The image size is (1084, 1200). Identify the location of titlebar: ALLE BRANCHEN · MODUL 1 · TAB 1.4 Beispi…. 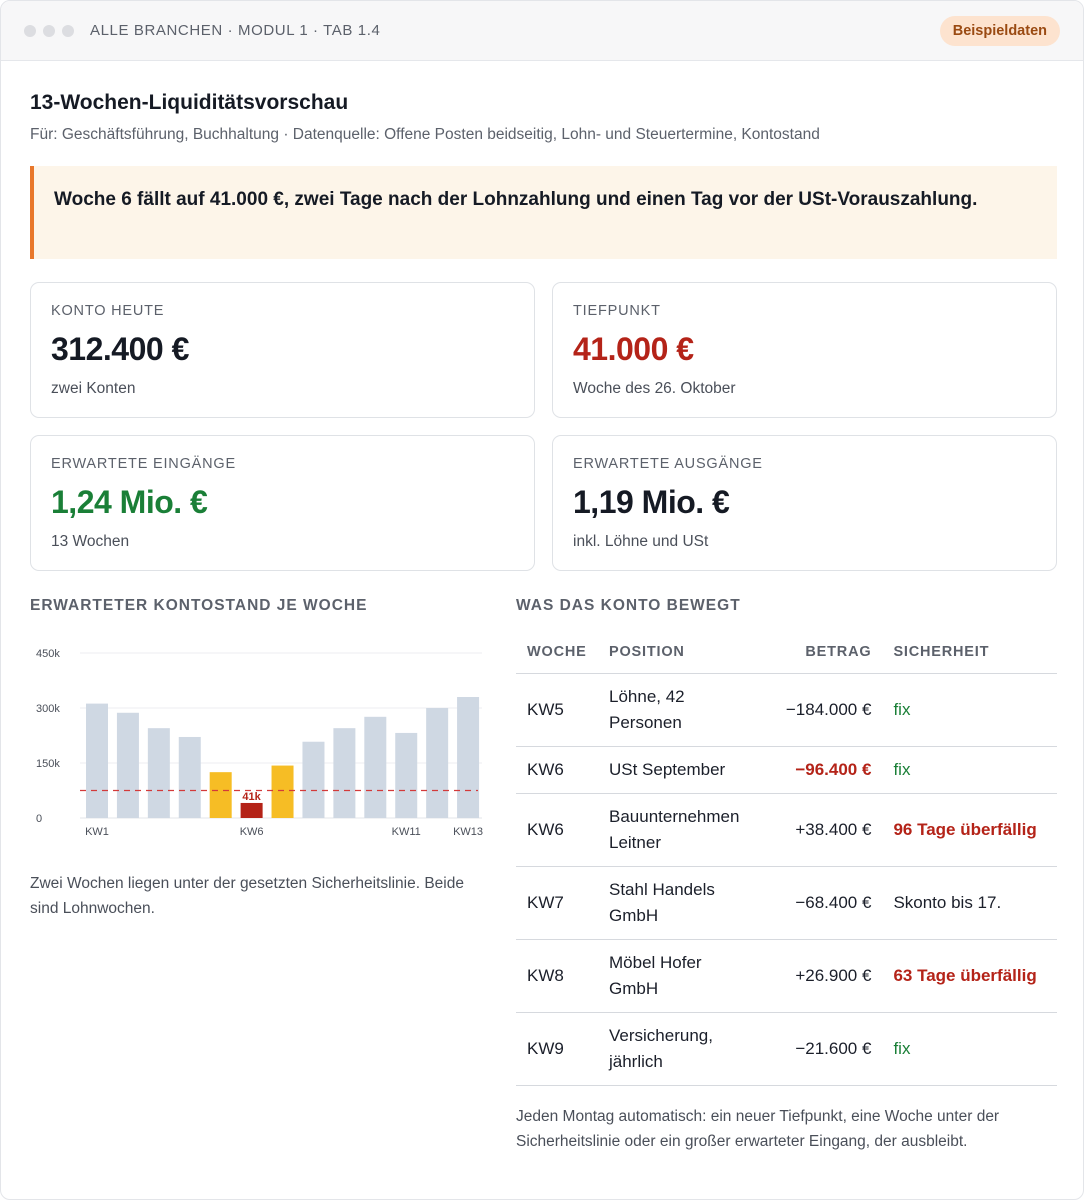
(542, 31).